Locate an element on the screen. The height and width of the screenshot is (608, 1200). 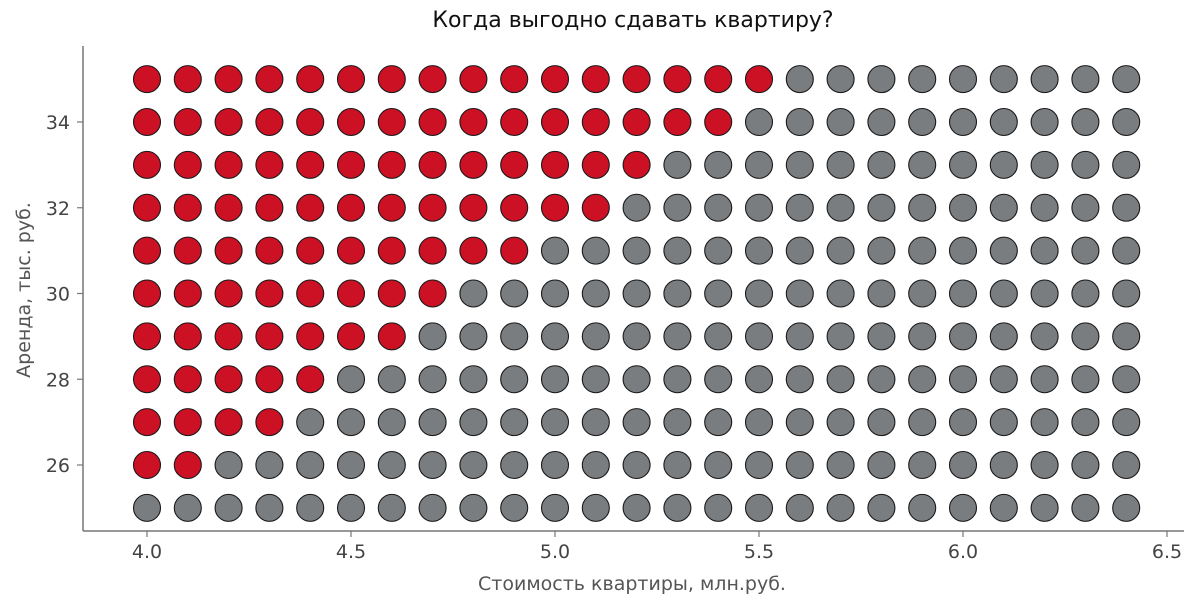
x-tick-label: 6.5 is located at coordinates (1167, 552).